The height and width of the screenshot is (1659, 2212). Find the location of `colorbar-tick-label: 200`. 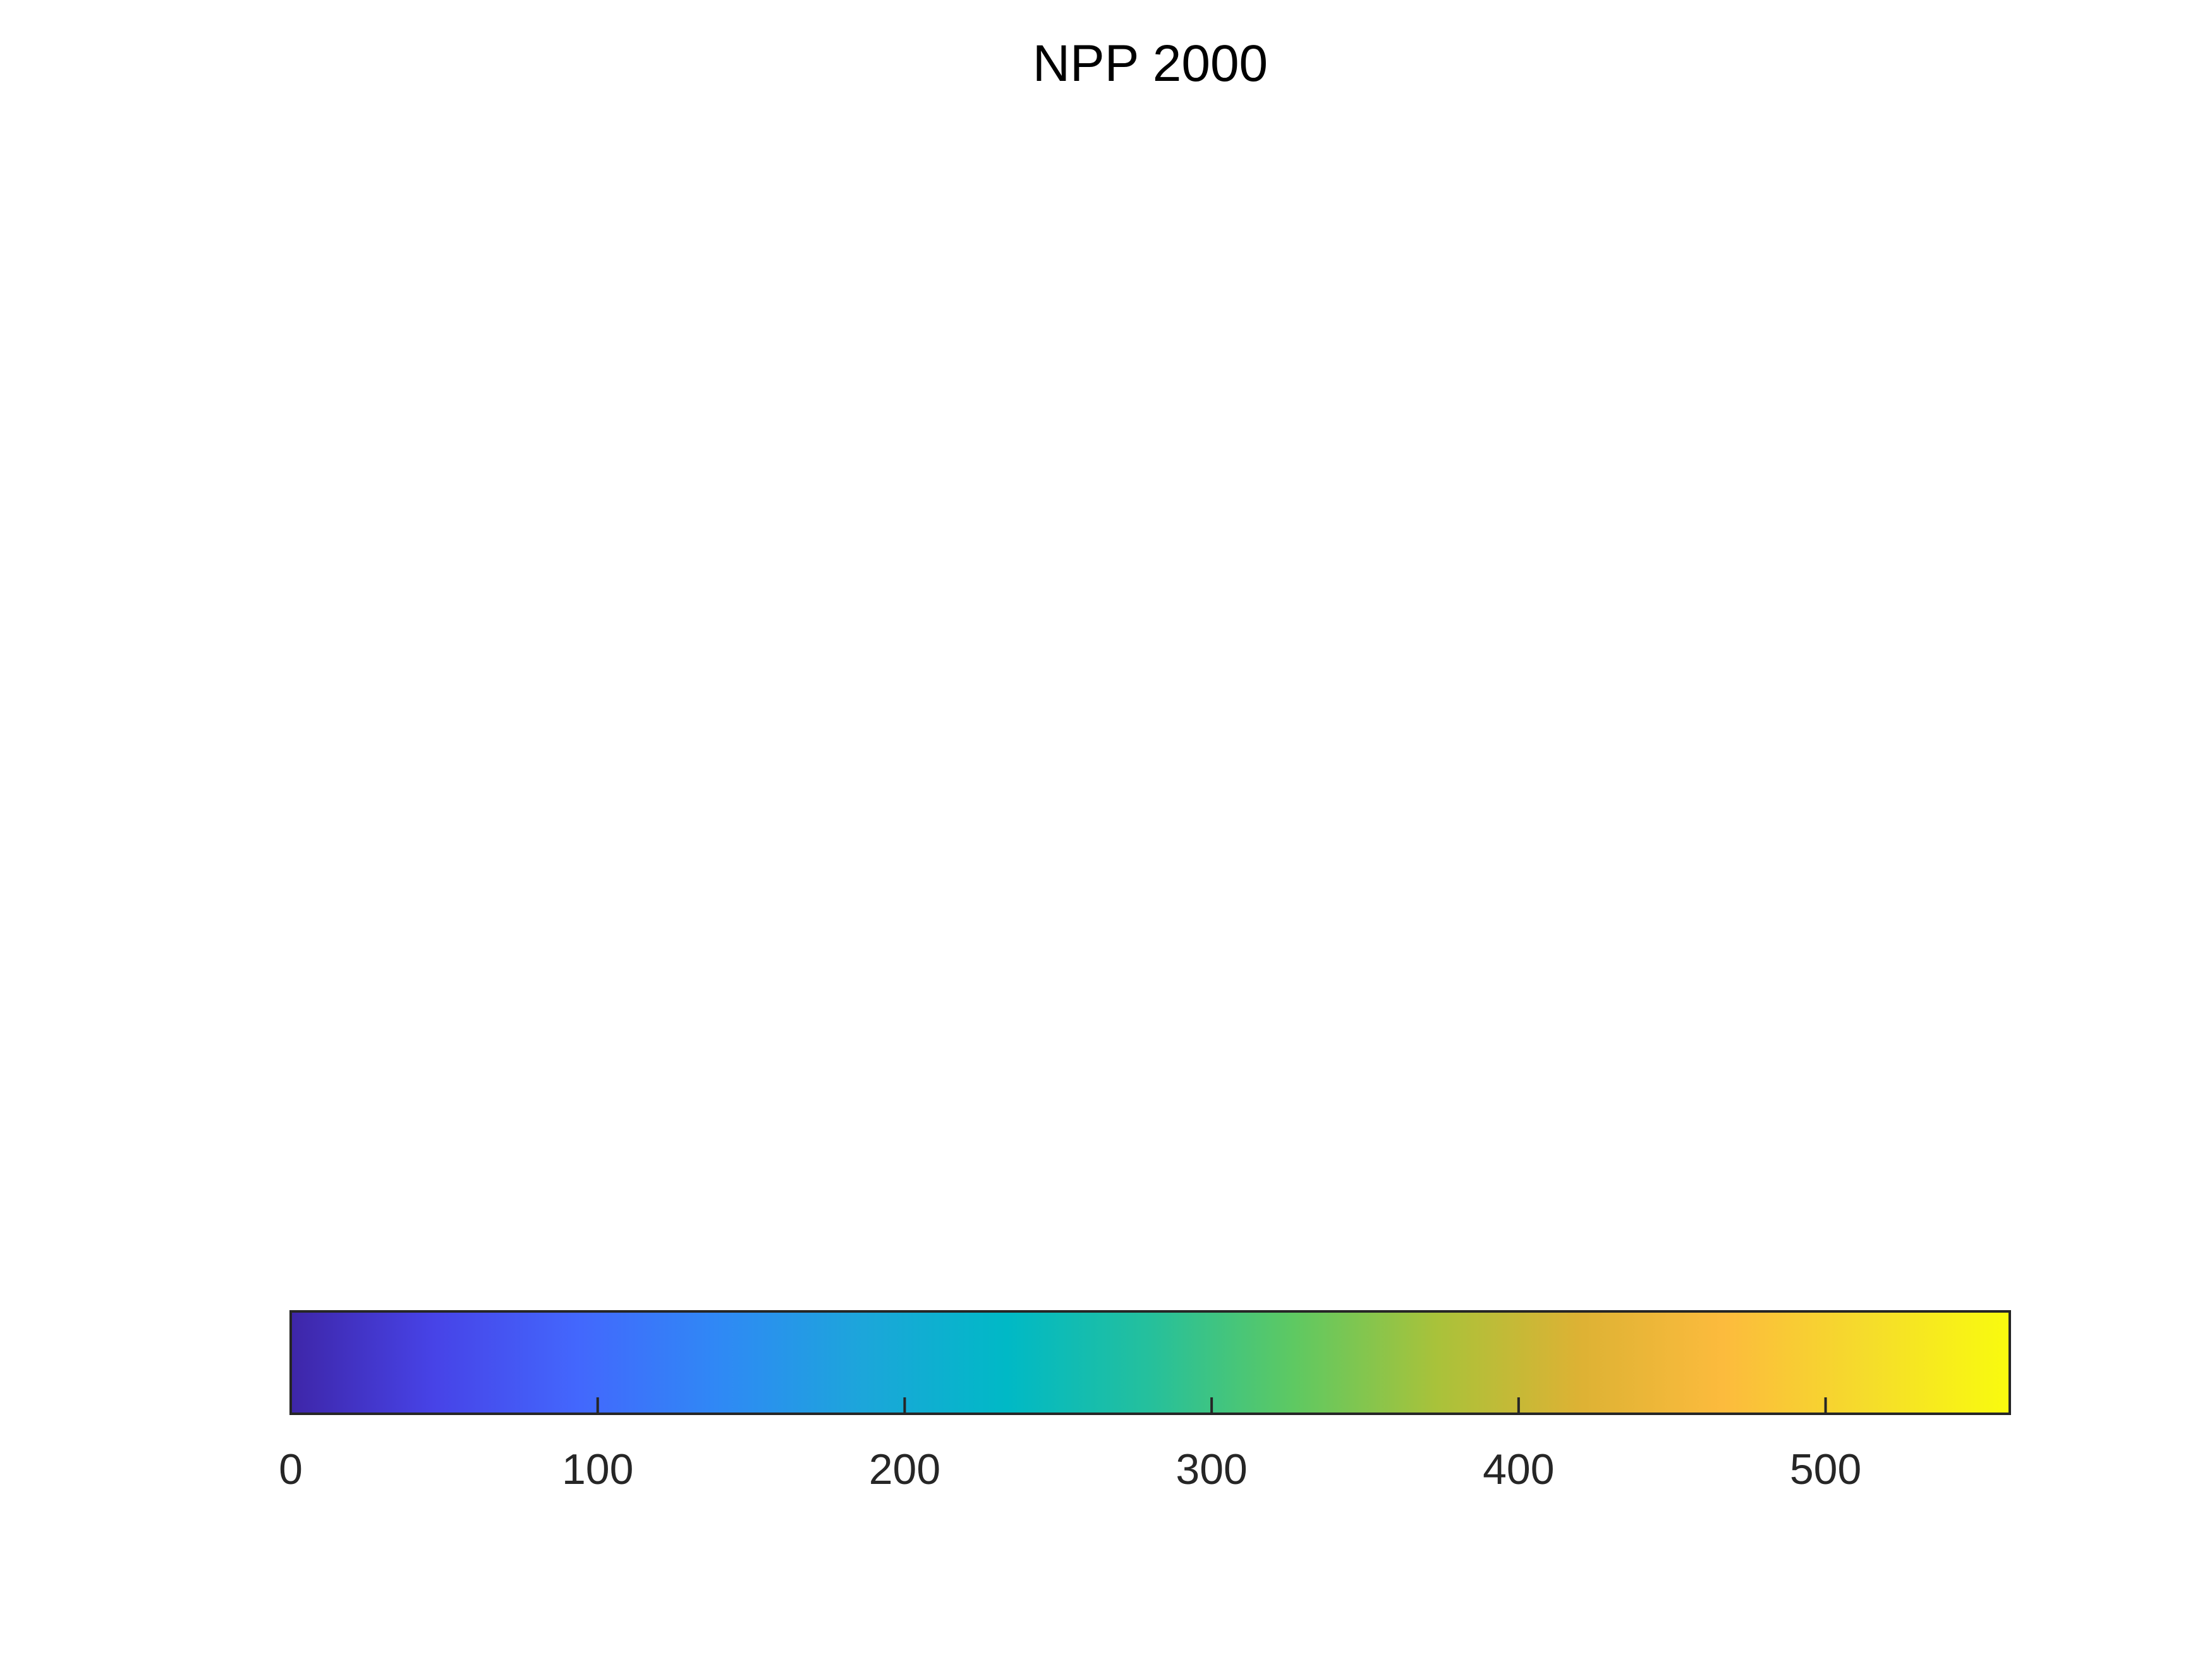

colorbar-tick-label: 200 is located at coordinates (904, 1469).